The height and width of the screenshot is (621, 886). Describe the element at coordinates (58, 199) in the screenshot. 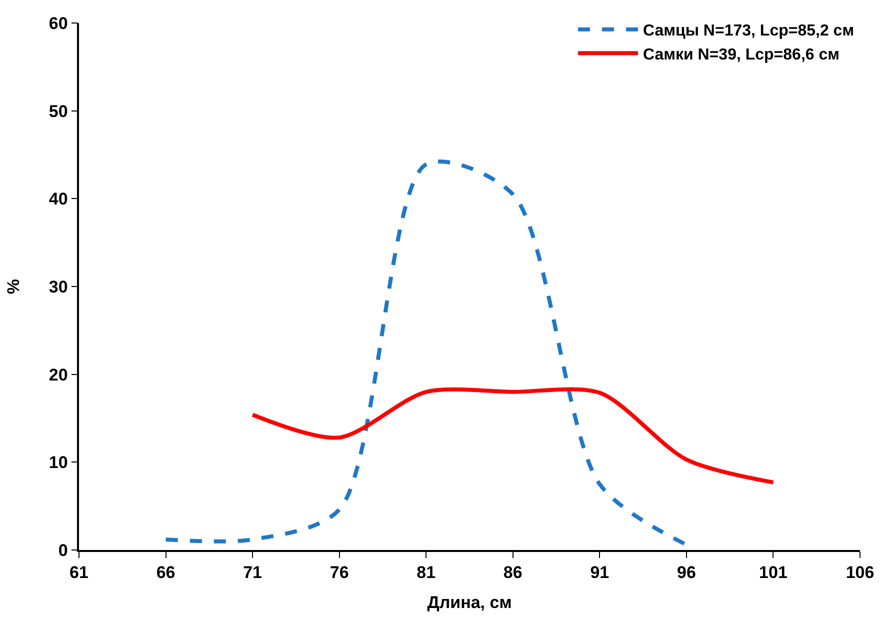

I see `y-tick-label: 40` at that location.